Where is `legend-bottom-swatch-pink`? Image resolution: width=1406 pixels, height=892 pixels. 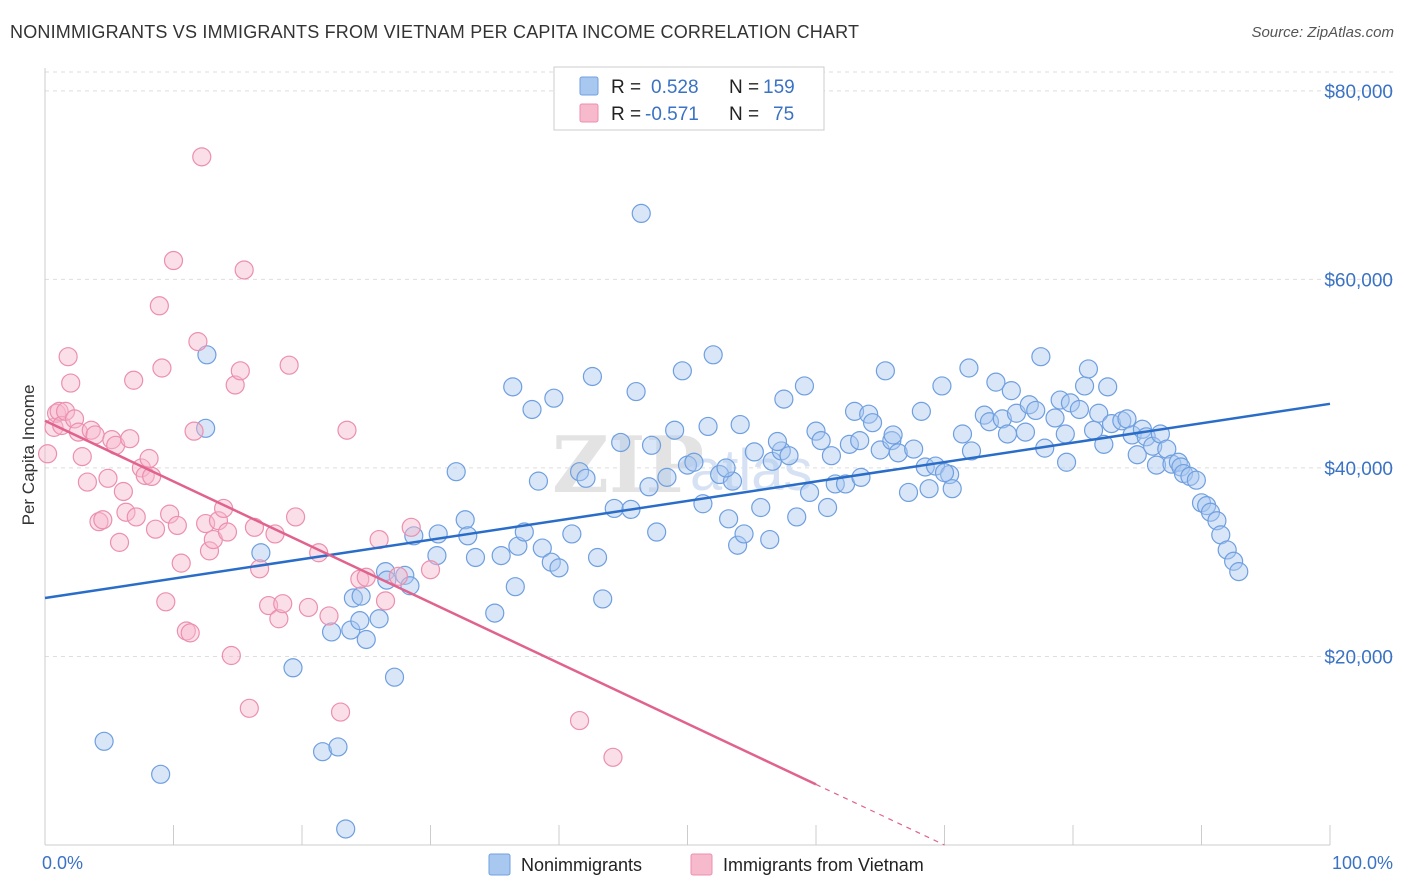
legend-bottom-swatch-pink is located at coordinates (701, 864).